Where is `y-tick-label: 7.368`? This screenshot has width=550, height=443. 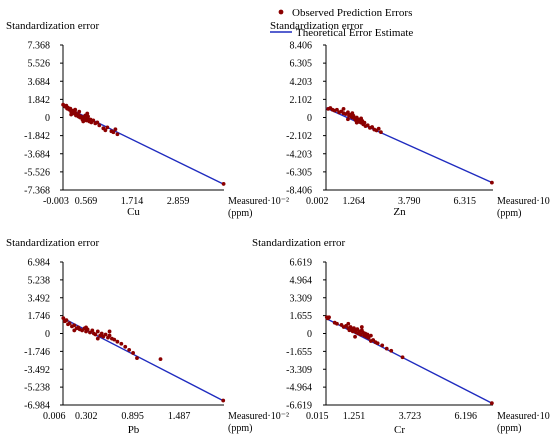 y-tick-label: 7.368 is located at coordinates (39, 46).